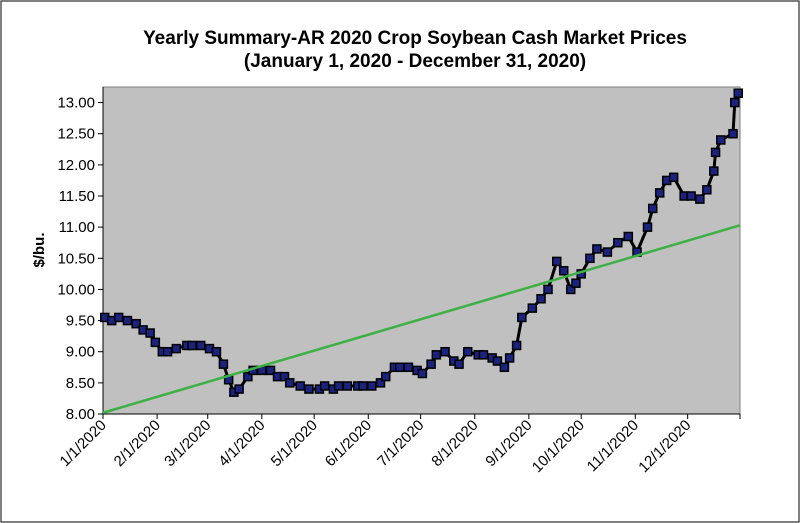  Describe the element at coordinates (77, 227) in the screenshot. I see `y-tick-label: 11.00` at that location.